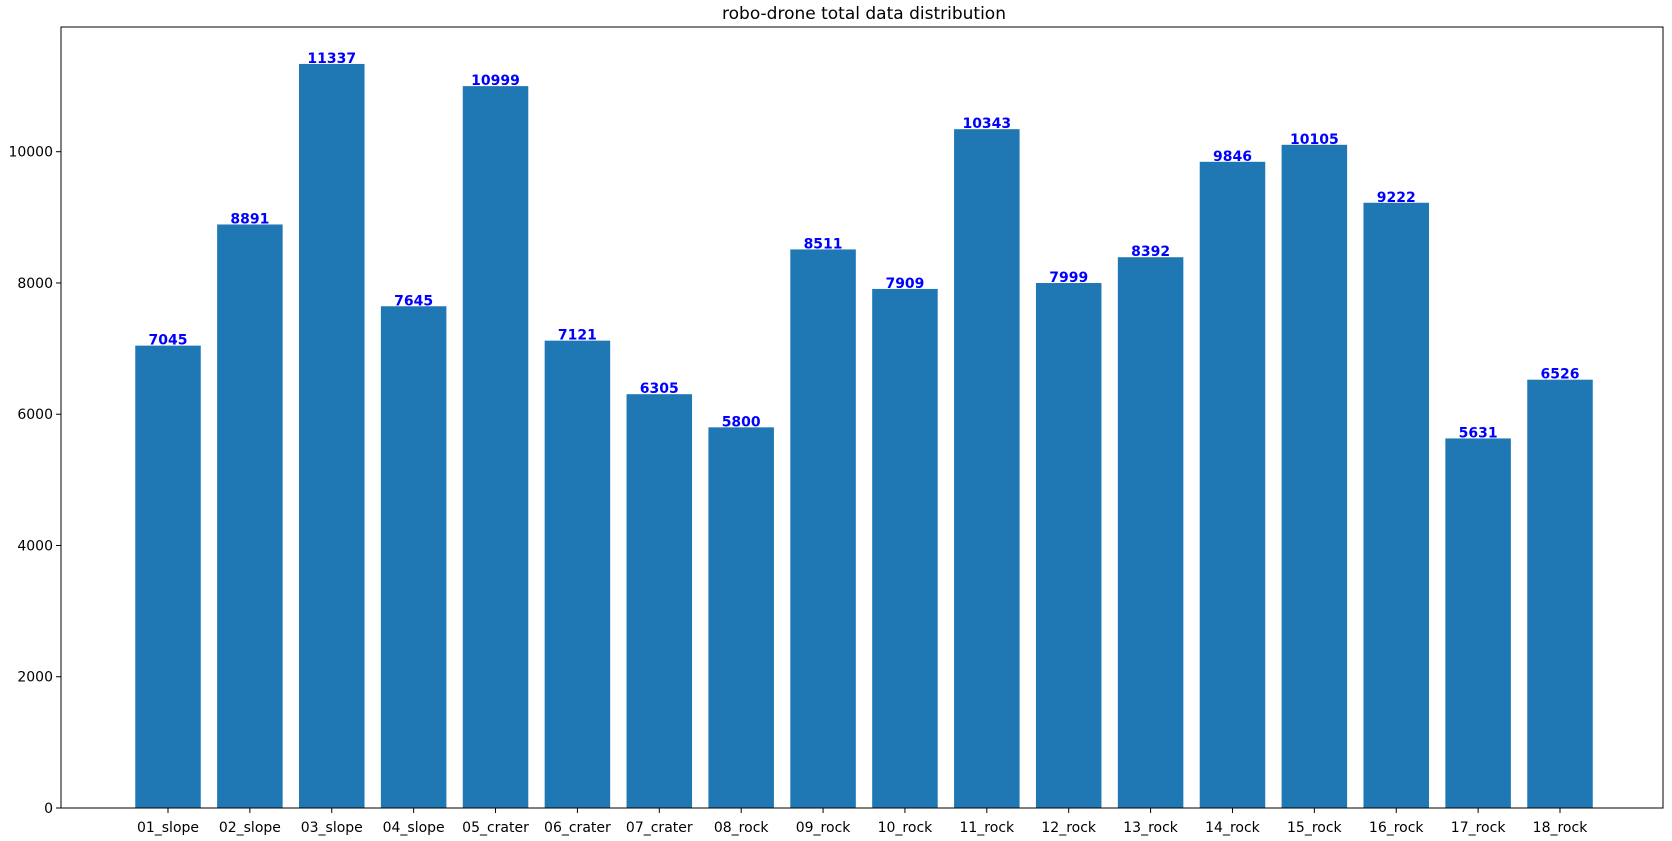  What do you see at coordinates (1151, 828) in the screenshot?
I see `x-tick-label-13_rock: 13_rock` at bounding box center [1151, 828].